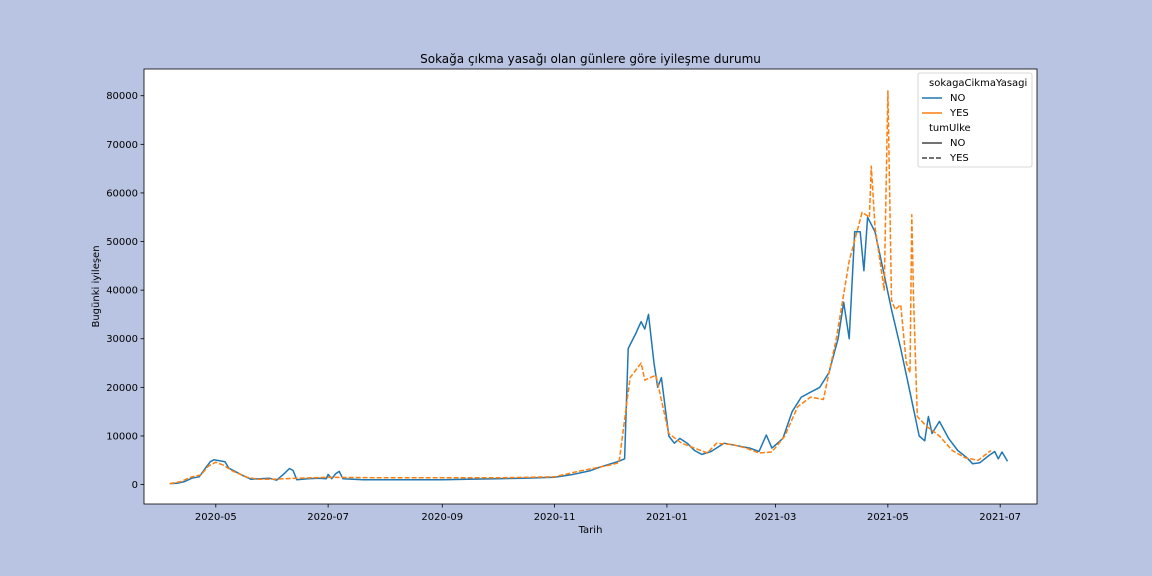 Image resolution: width=1152 pixels, height=576 pixels. Describe the element at coordinates (122, 291) in the screenshot. I see `y-tick-label: 40000` at that location.